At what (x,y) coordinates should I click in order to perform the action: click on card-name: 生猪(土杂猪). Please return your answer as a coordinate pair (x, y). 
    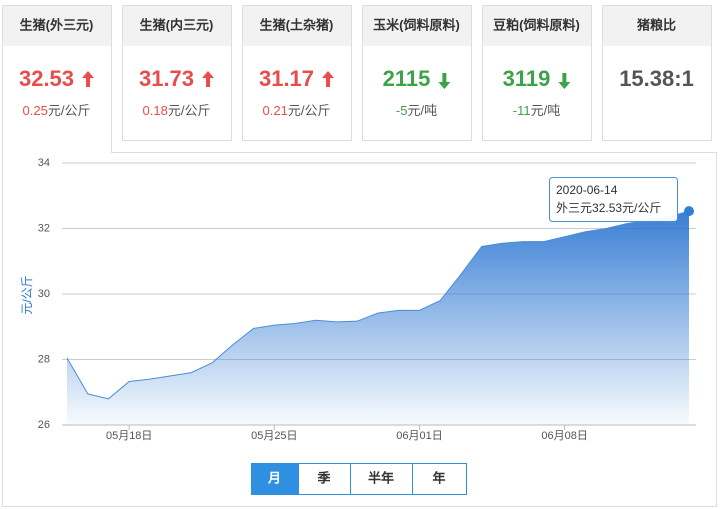
    Looking at the image, I should click on (297, 24).